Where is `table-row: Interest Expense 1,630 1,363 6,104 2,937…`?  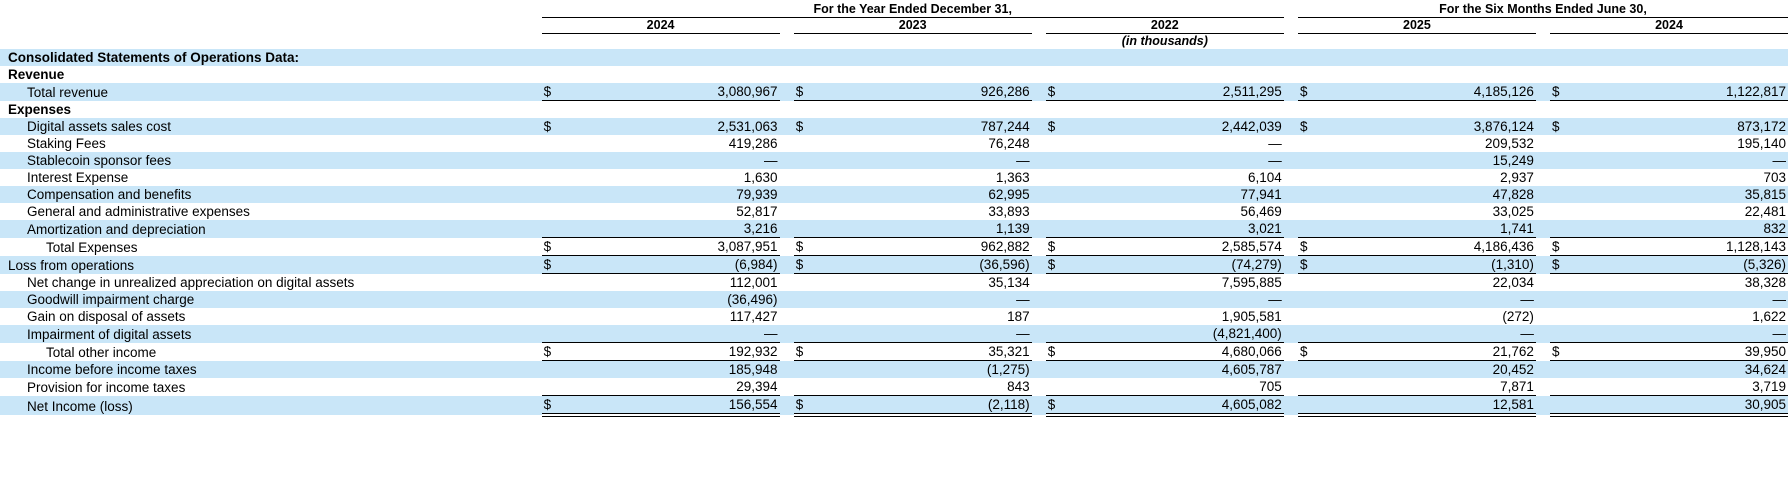 table-row: Interest Expense 1,630 1,363 6,104 2,937… is located at coordinates (894, 177).